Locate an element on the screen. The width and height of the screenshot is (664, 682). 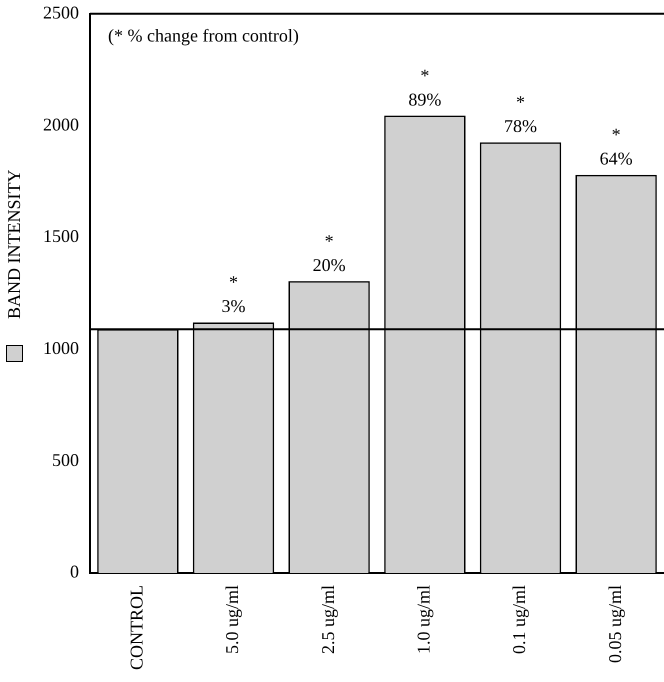
annotation: * 89% is located at coordinates (425, 87).